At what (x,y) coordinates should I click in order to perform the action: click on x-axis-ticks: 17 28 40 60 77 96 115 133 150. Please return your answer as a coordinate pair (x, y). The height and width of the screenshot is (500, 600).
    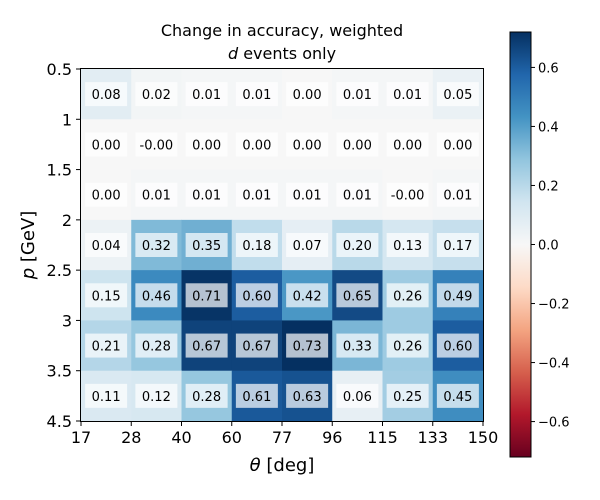
    Looking at the image, I should click on (284, 434).